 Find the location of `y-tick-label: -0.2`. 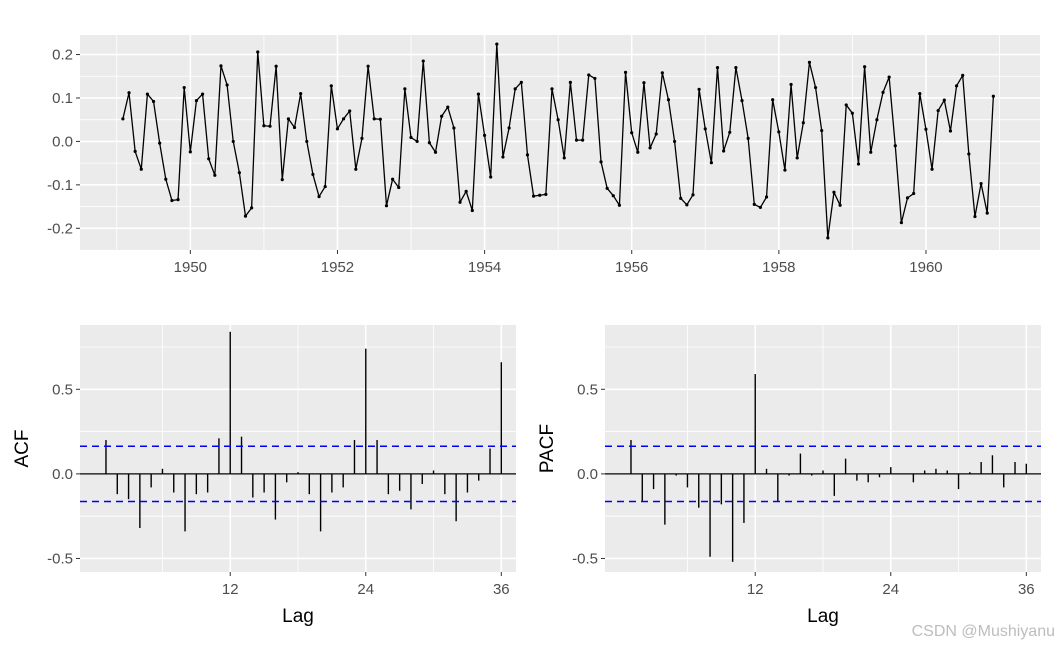

y-tick-label: -0.2 is located at coordinates (60, 228).